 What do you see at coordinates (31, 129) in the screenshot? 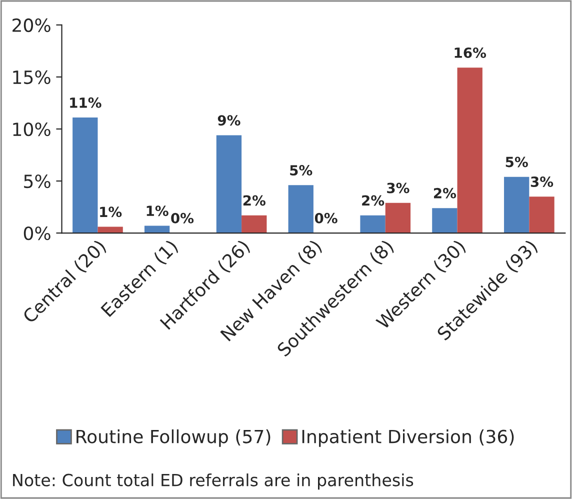
I see `y-tick-label: 10%` at bounding box center [31, 129].